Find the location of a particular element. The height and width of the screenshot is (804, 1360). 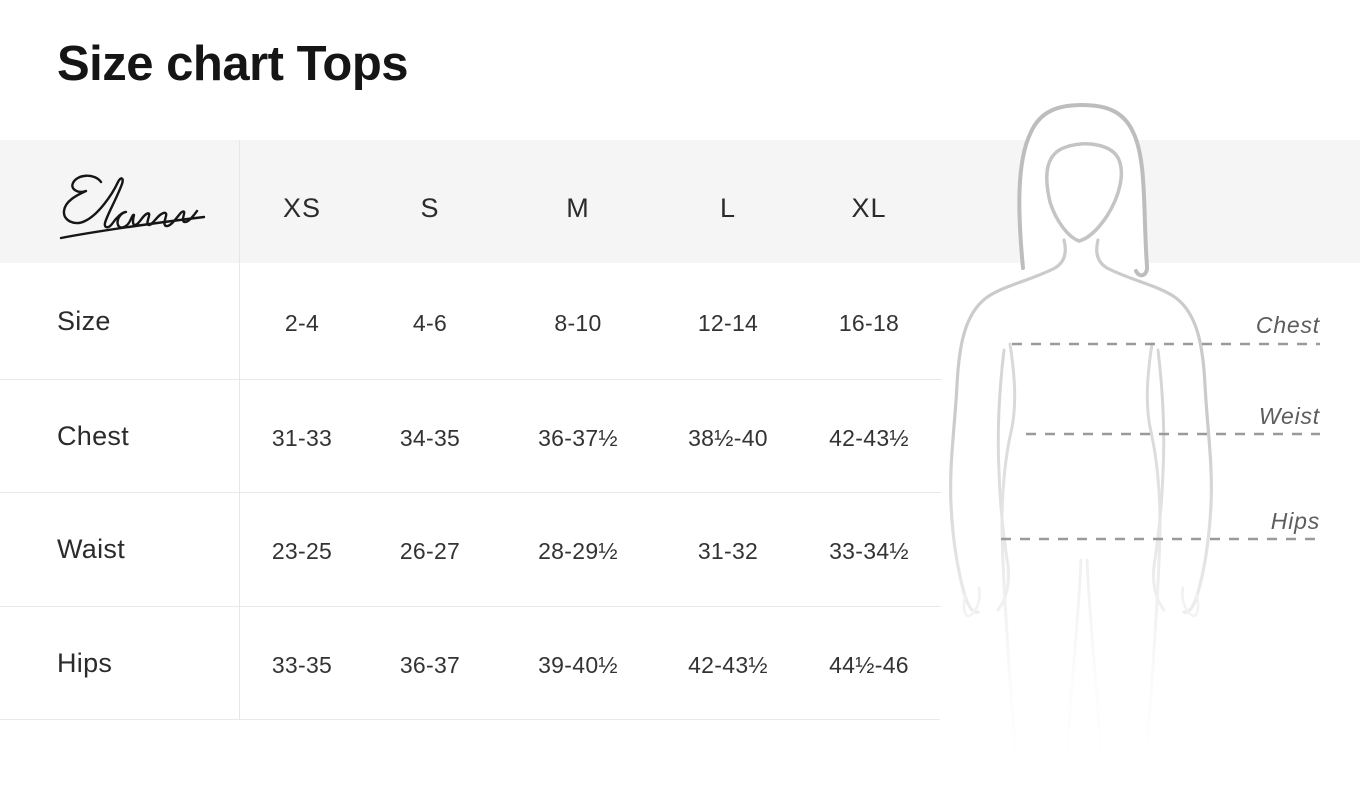

hips-s-value: 36-37 is located at coordinates (430, 663).